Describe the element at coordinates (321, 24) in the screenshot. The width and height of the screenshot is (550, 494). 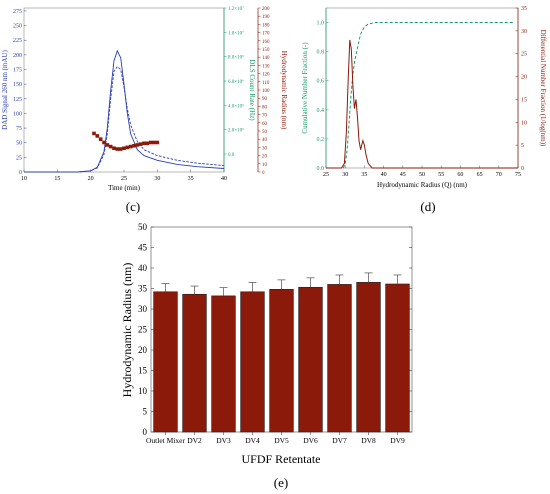
I see `panel-d-left-tick-label: 1.0` at that location.